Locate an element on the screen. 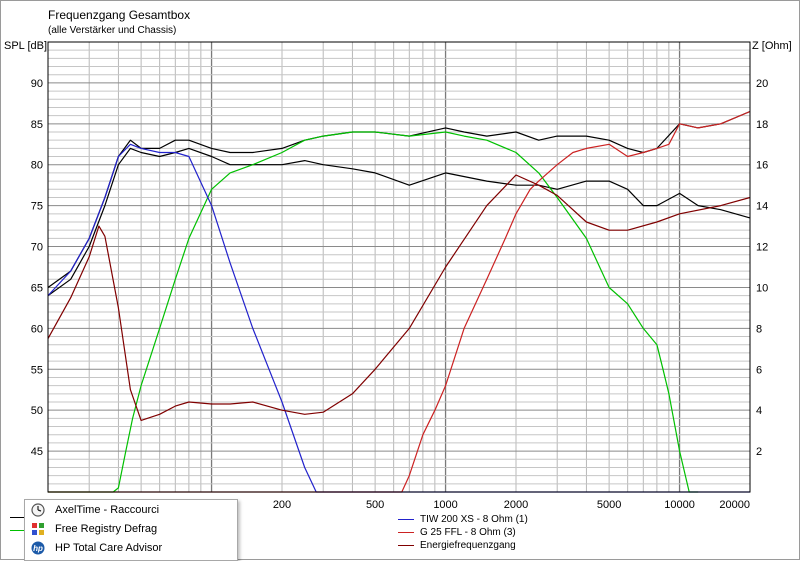 The width and height of the screenshot is (800, 561). x-tick-label: 20000 is located at coordinates (734, 505).